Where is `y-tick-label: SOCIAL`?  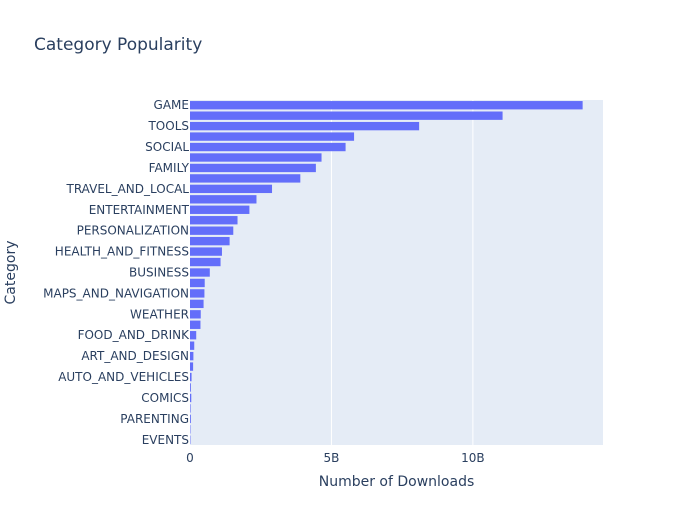 y-tick-label: SOCIAL is located at coordinates (167, 147).